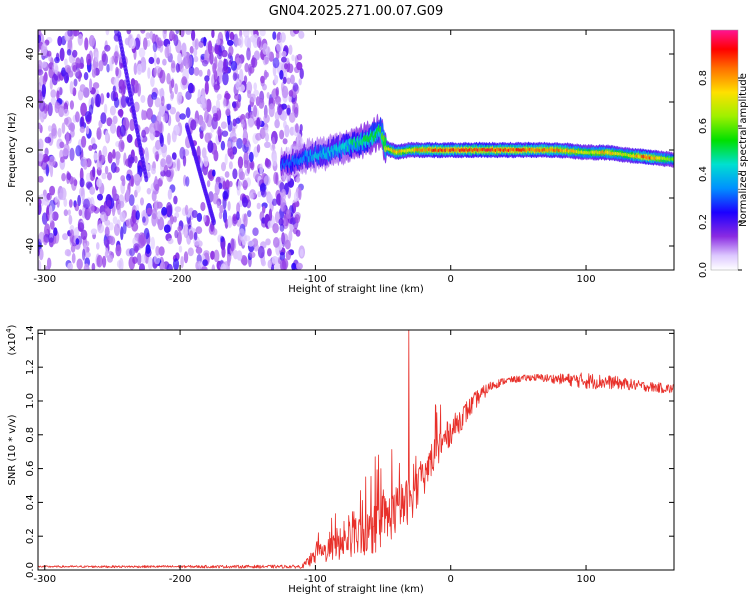 The height and width of the screenshot is (600, 750). I want to click on colorbar-ticks: 0.0 0.2 0.4 0.6 0.8, so click(720, 174).